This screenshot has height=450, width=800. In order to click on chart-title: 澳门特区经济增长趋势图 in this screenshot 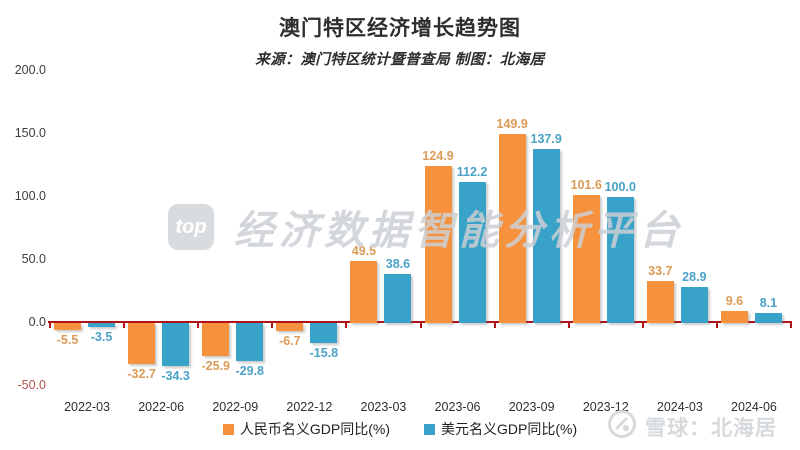, I will do `click(400, 28)`.